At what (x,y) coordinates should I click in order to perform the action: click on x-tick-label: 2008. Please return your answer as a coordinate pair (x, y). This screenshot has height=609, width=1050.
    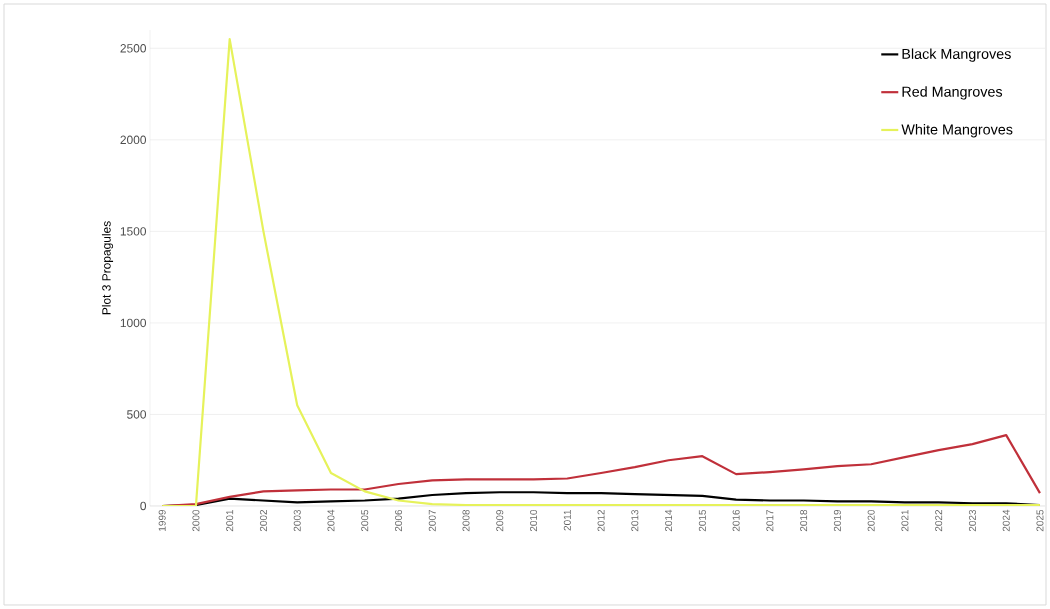
    Looking at the image, I should click on (466, 520).